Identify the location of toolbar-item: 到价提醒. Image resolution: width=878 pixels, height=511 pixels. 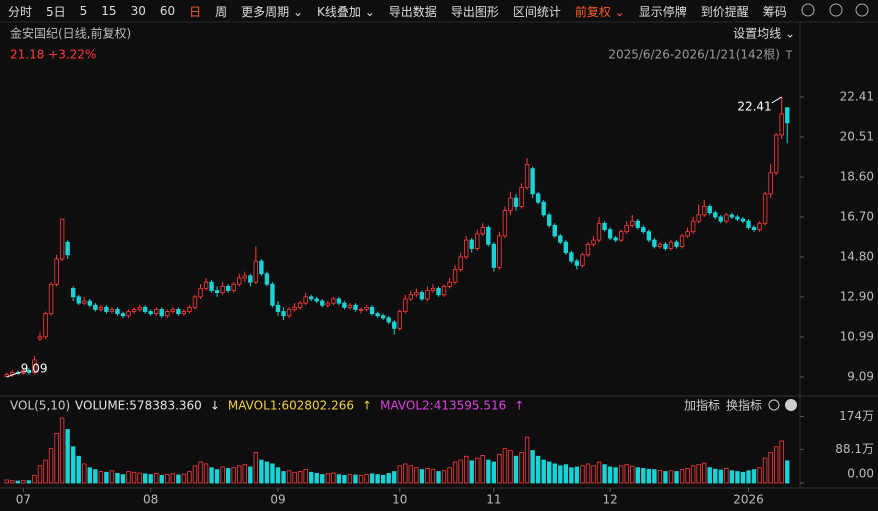
(724, 11).